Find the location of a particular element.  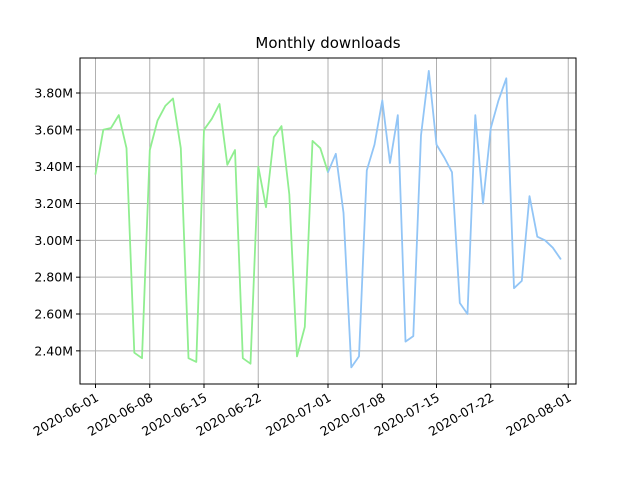

y-tick-label: 2.80M is located at coordinates (53, 277).